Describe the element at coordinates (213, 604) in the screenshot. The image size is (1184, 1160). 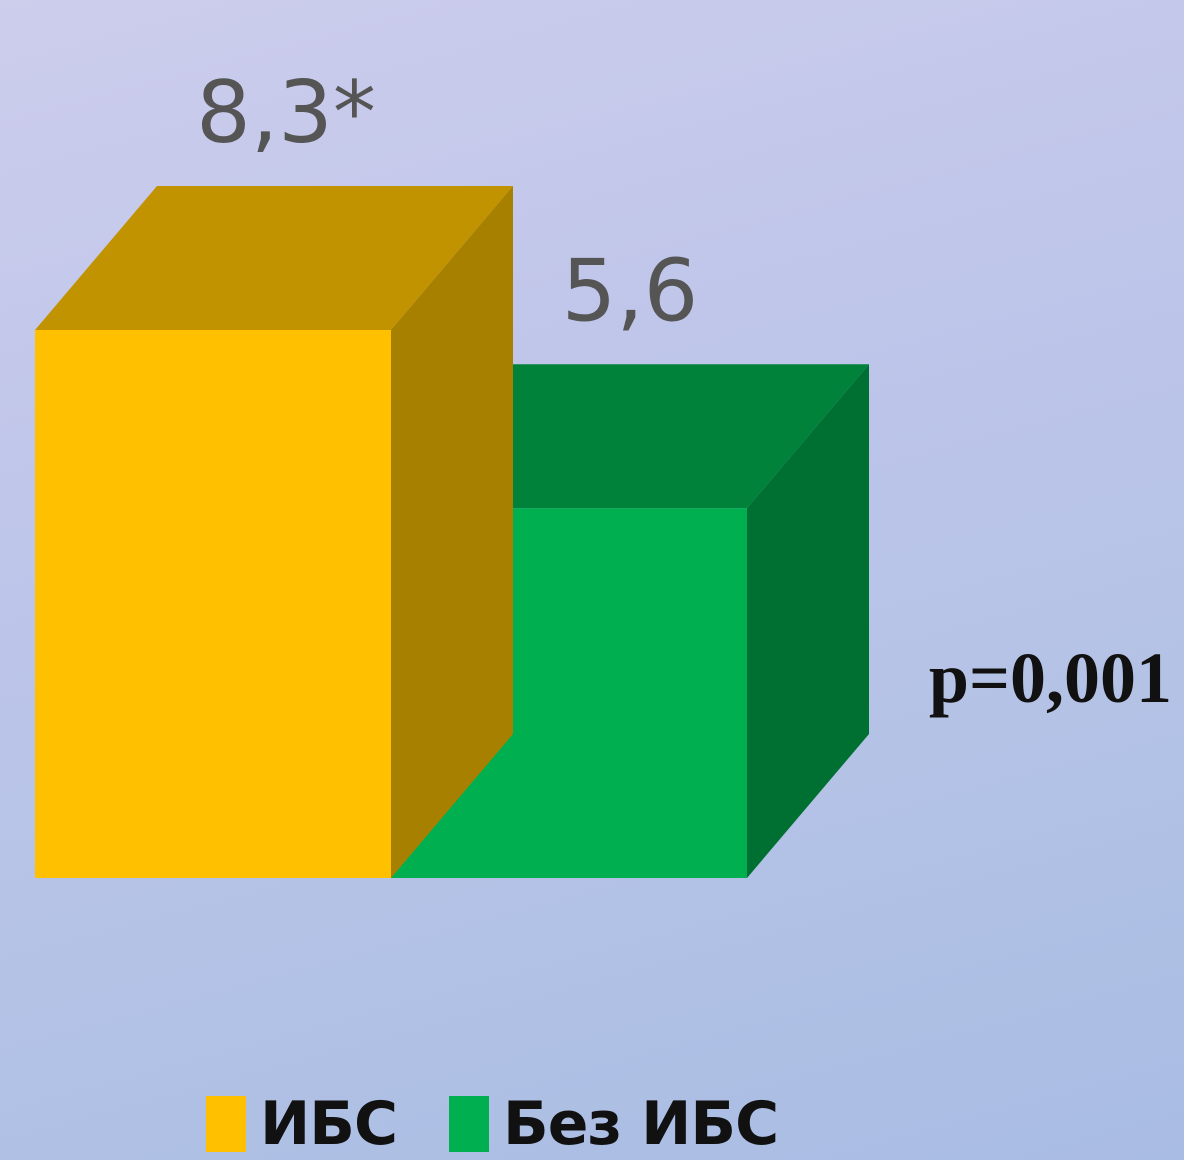
I see `bar-front-face-ibs` at that location.